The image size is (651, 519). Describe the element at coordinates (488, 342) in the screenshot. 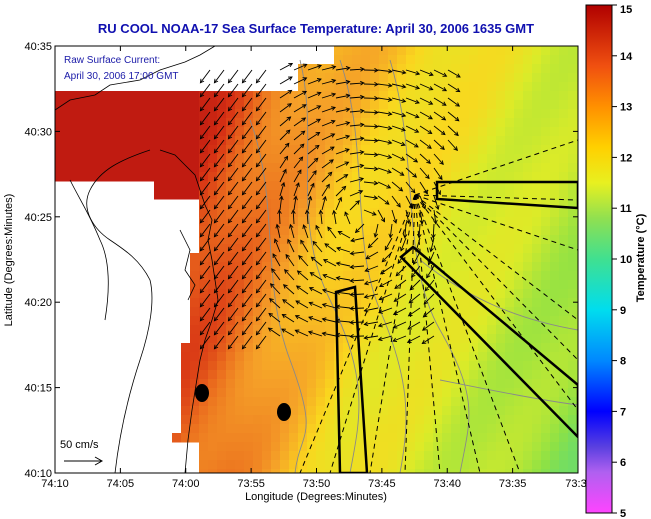

I see `transect-box` at that location.